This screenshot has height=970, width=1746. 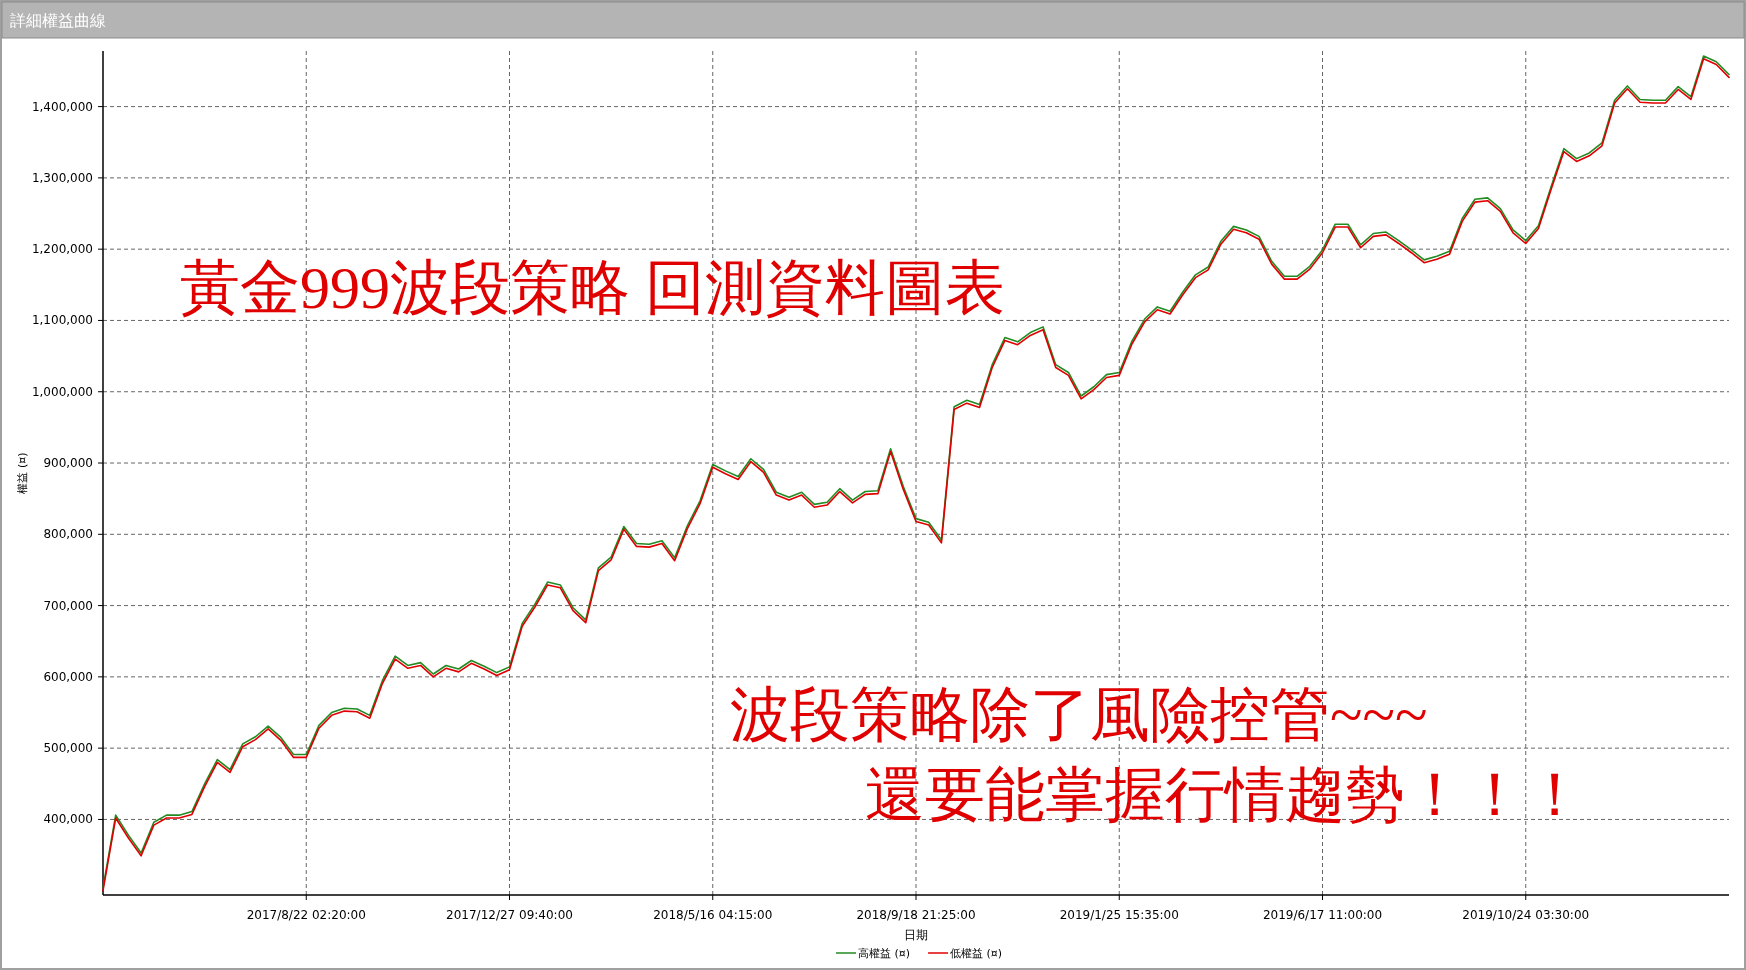 I want to click on x-tick-label: 2018/5/16 04:15:00, so click(x=713, y=915).